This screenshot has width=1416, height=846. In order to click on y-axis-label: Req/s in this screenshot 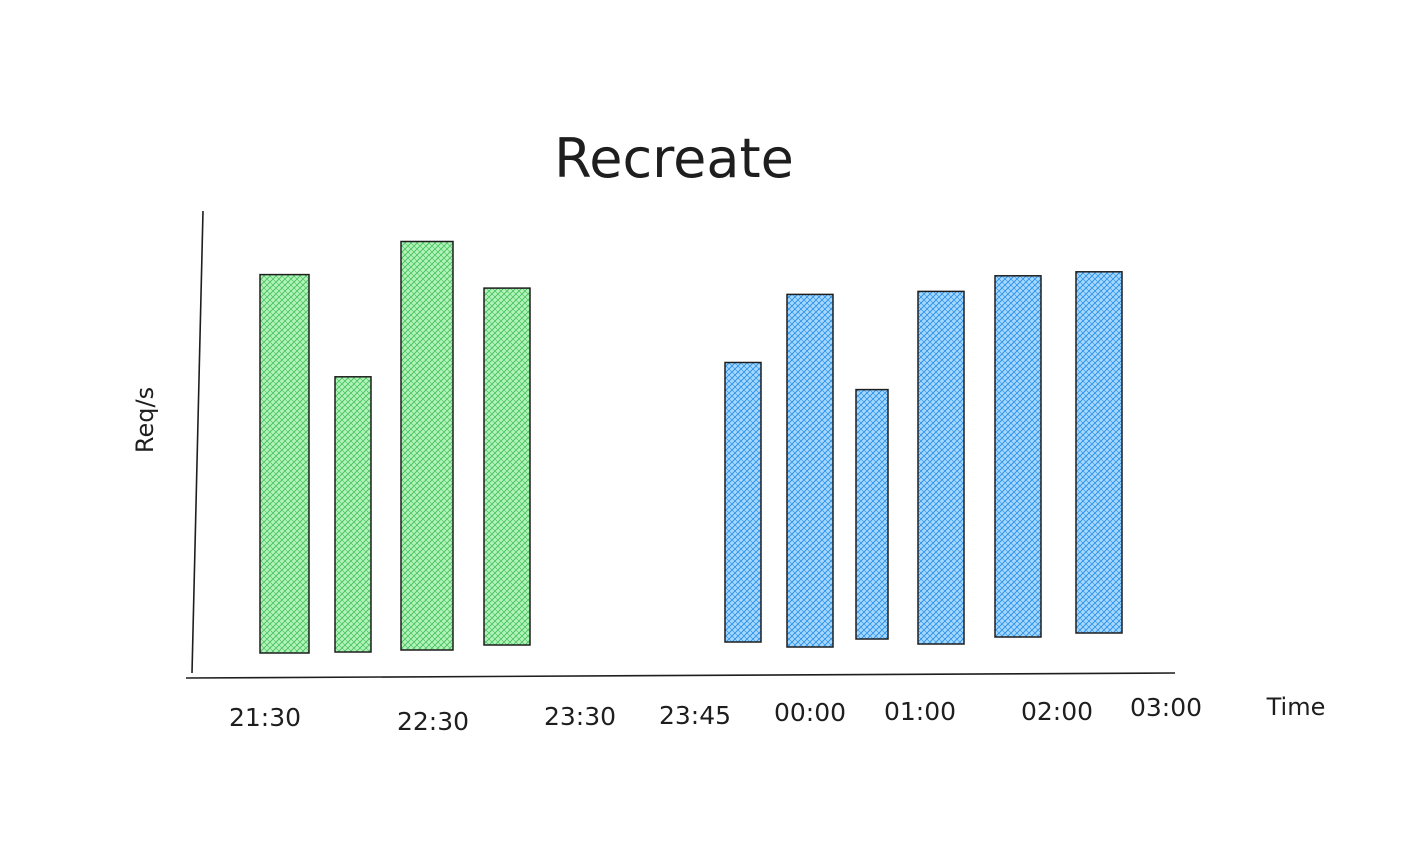, I will do `click(145, 420)`.